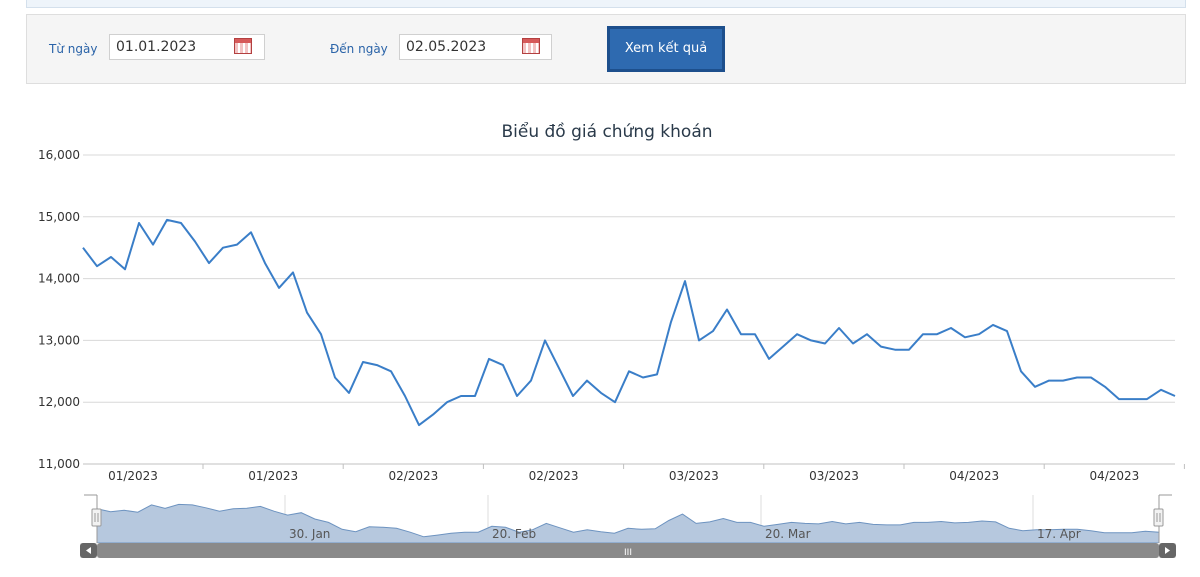 The height and width of the screenshot is (577, 1200). Describe the element at coordinates (96, 517) in the screenshot. I see `navigator-left-handle` at that location.